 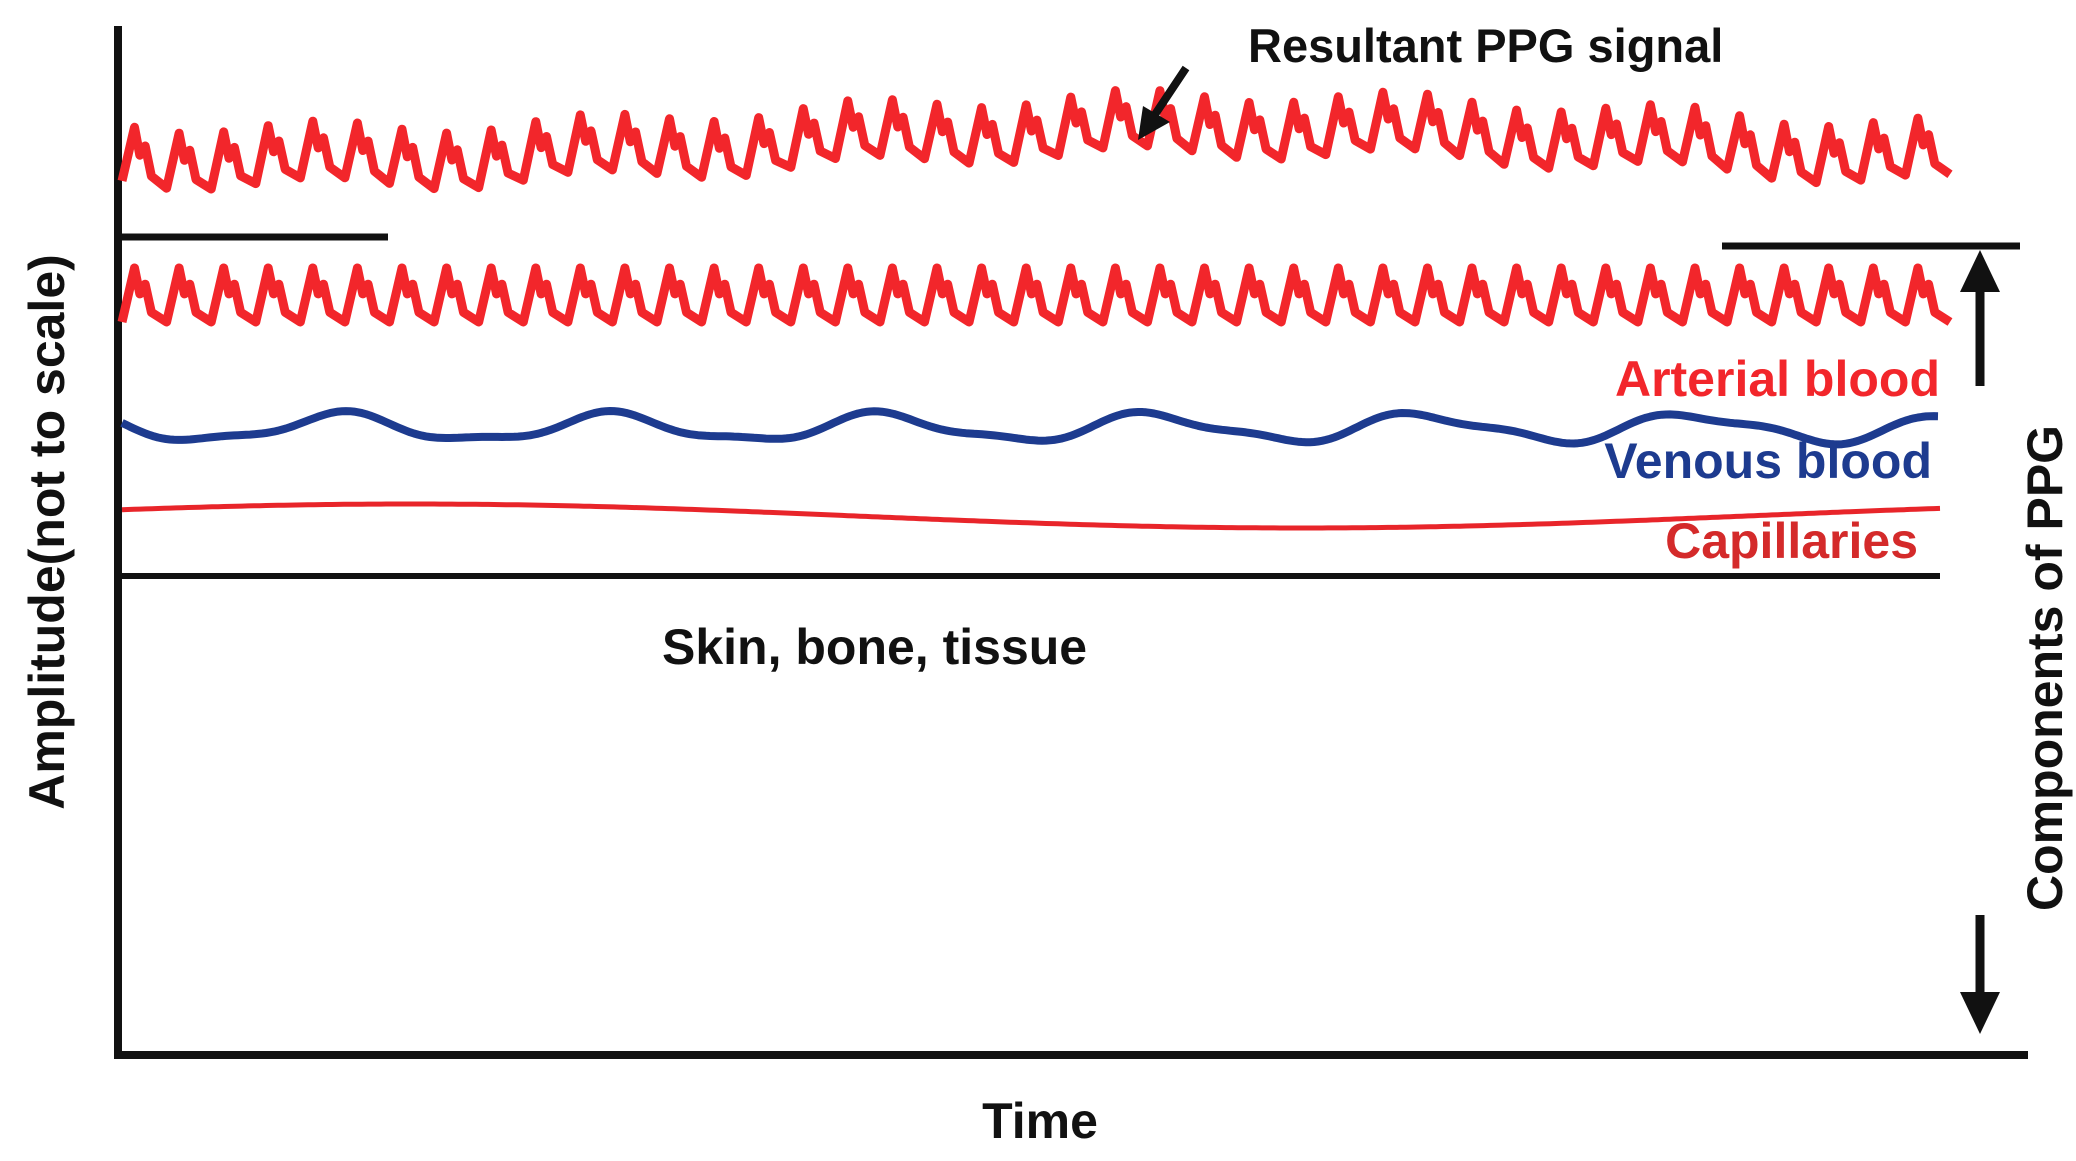 What do you see at coordinates (1791, 541) in the screenshot?
I see `capillaries-label: Capillaries` at bounding box center [1791, 541].